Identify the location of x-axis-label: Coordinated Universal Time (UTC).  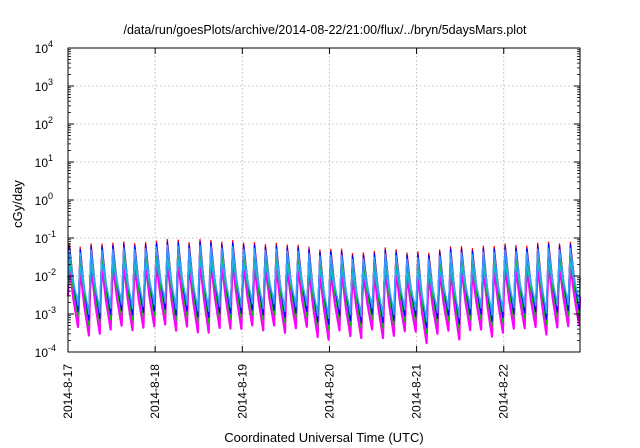
(323, 437).